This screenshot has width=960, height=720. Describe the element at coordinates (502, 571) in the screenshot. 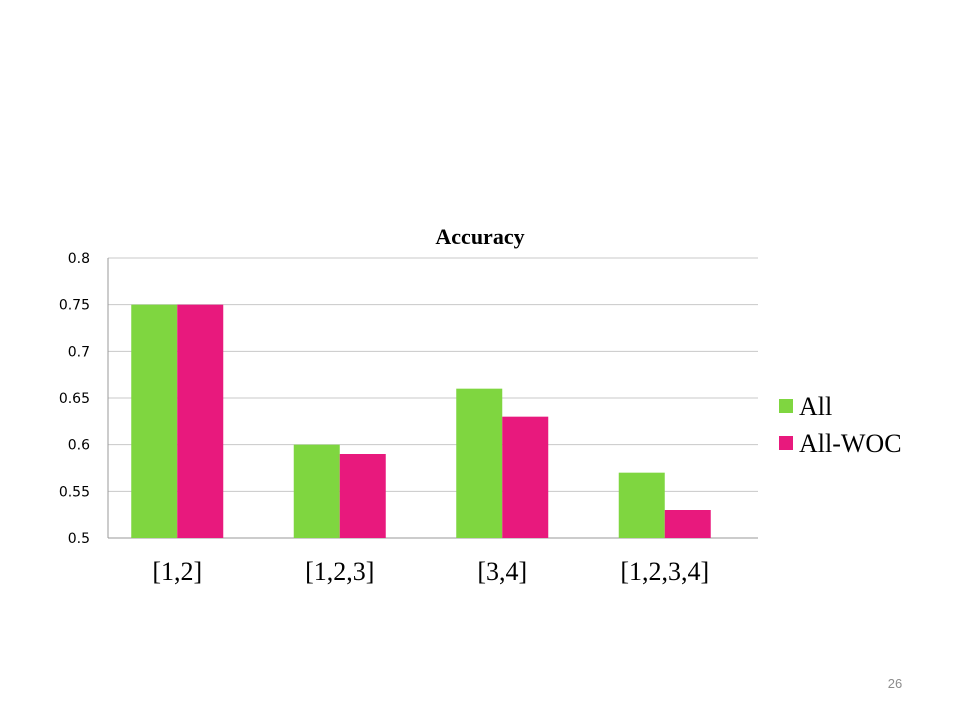

I see `x-tick-label: [3,4]` at that location.